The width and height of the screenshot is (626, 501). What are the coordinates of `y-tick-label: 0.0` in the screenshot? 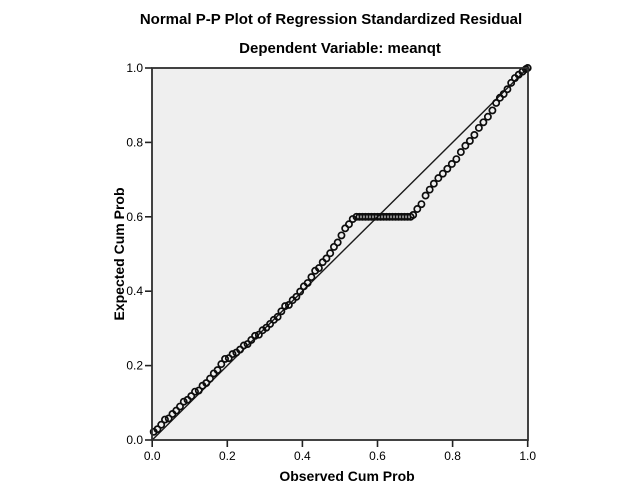 It's located at (134, 440).